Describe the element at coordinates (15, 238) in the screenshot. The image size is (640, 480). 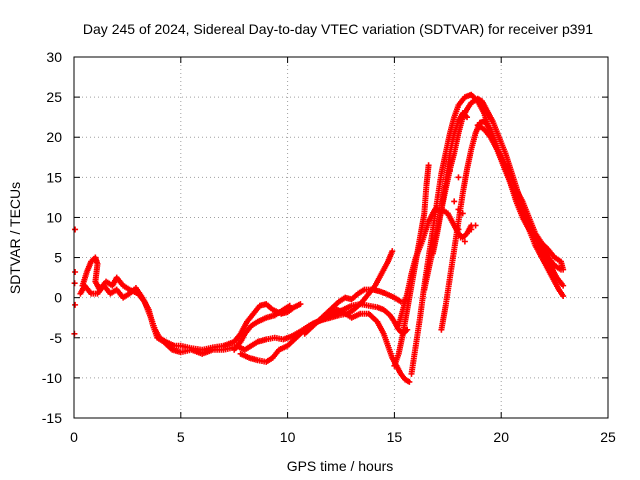
I see `y-axis-label: SDTVAR / TECUs` at that location.